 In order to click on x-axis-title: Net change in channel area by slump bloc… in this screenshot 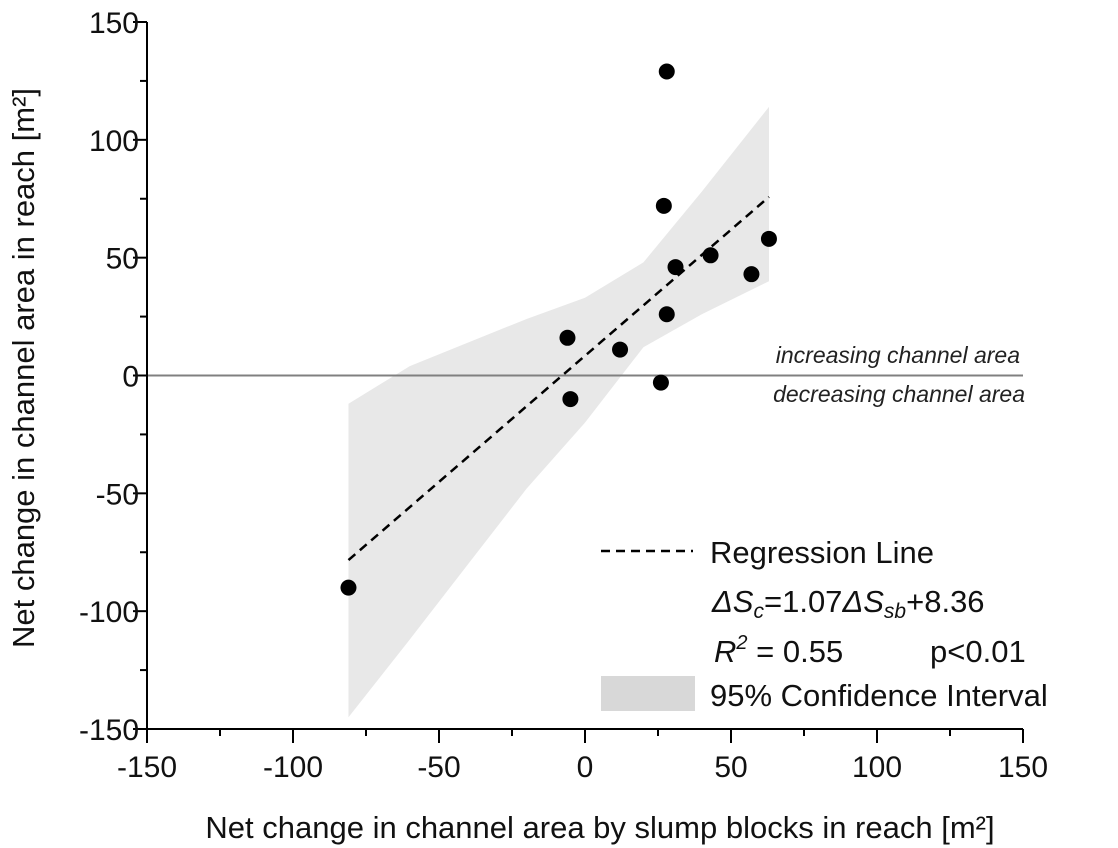, I will do `click(599, 827)`.